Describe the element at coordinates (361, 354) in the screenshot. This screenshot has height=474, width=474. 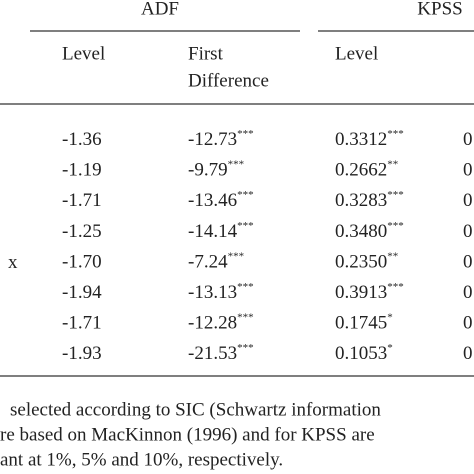
I see `cell-value: 0.1053` at that location.